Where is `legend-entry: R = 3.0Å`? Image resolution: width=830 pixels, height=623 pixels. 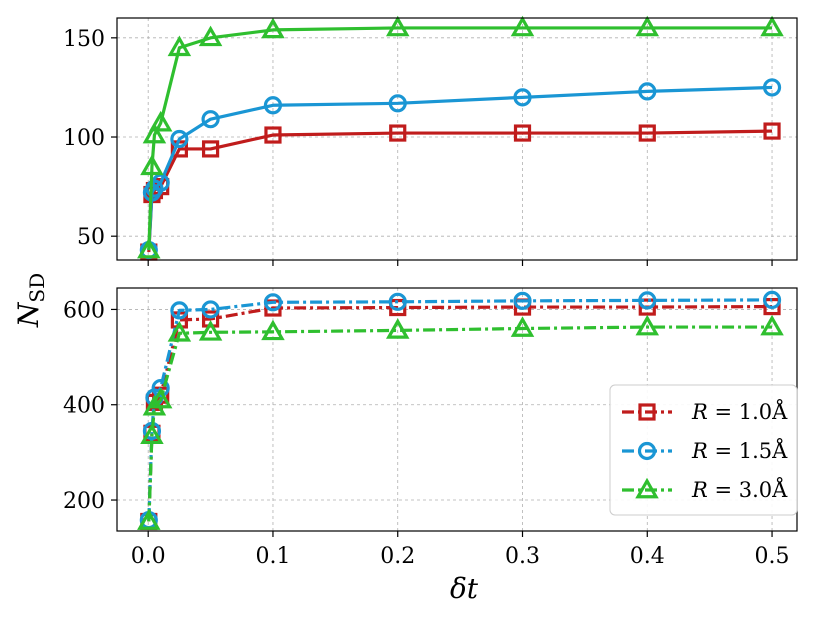
legend-entry: R = 3.0Å is located at coordinates (705, 489).